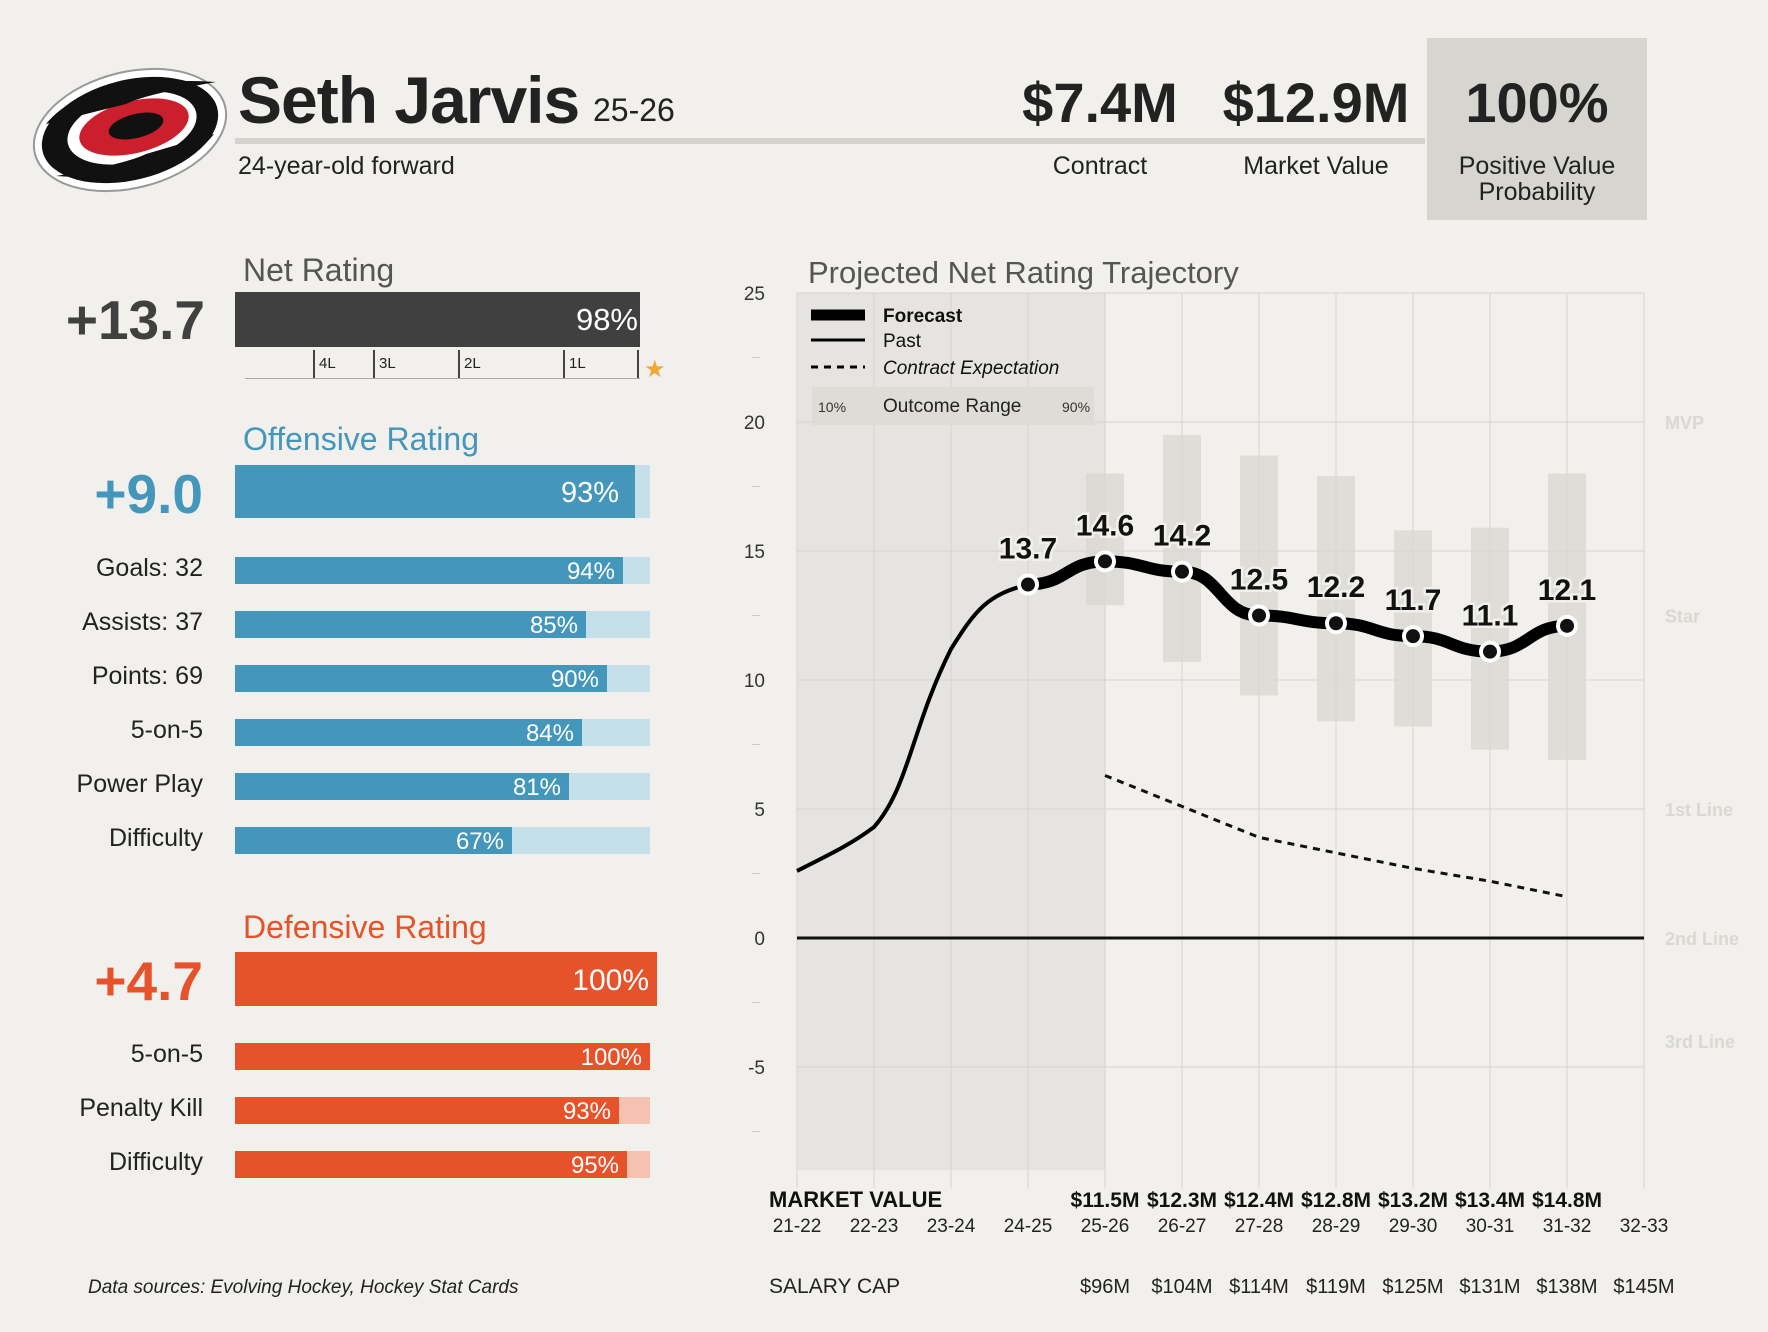 The height and width of the screenshot is (1332, 1768). What do you see at coordinates (797, 1226) in the screenshot?
I see `x-tick-label: 21-22` at bounding box center [797, 1226].